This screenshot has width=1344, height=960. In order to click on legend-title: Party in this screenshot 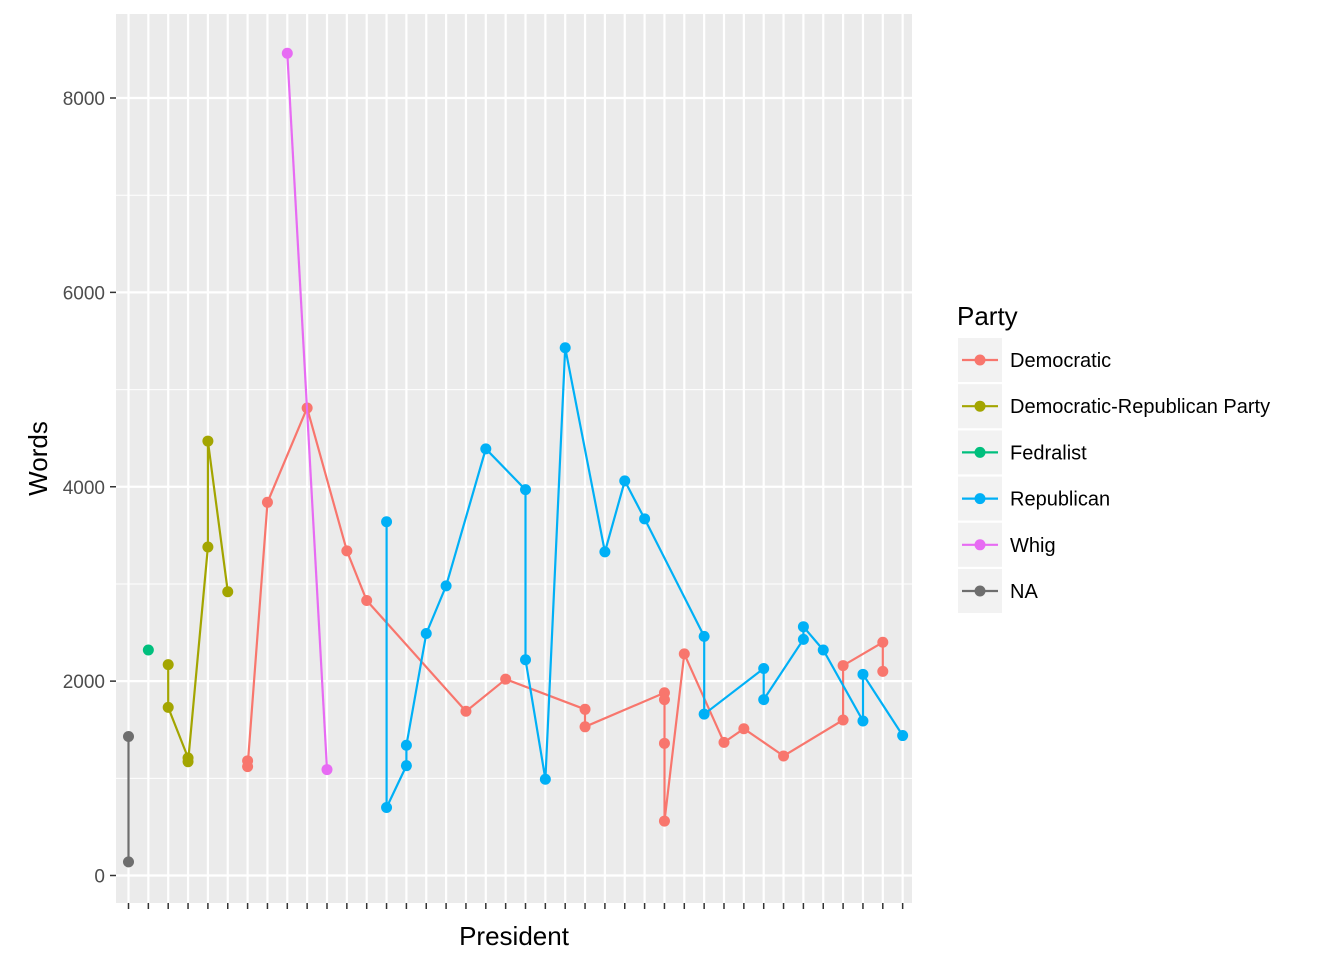, I will do `click(987, 316)`.